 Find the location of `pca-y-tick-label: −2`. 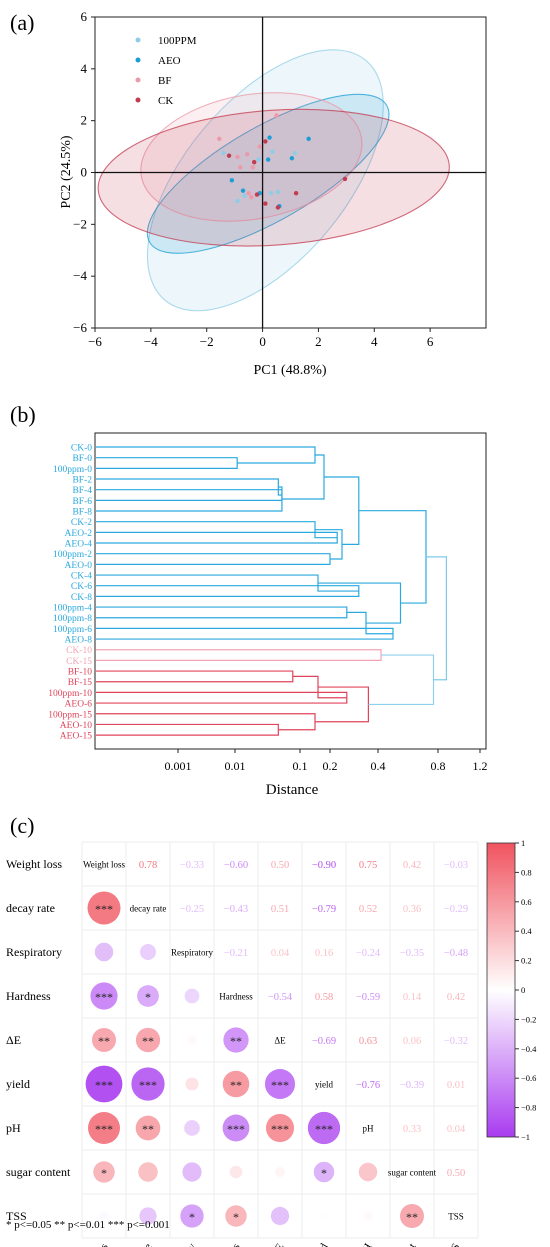

pca-y-tick-label: −2 is located at coordinates (80, 223).